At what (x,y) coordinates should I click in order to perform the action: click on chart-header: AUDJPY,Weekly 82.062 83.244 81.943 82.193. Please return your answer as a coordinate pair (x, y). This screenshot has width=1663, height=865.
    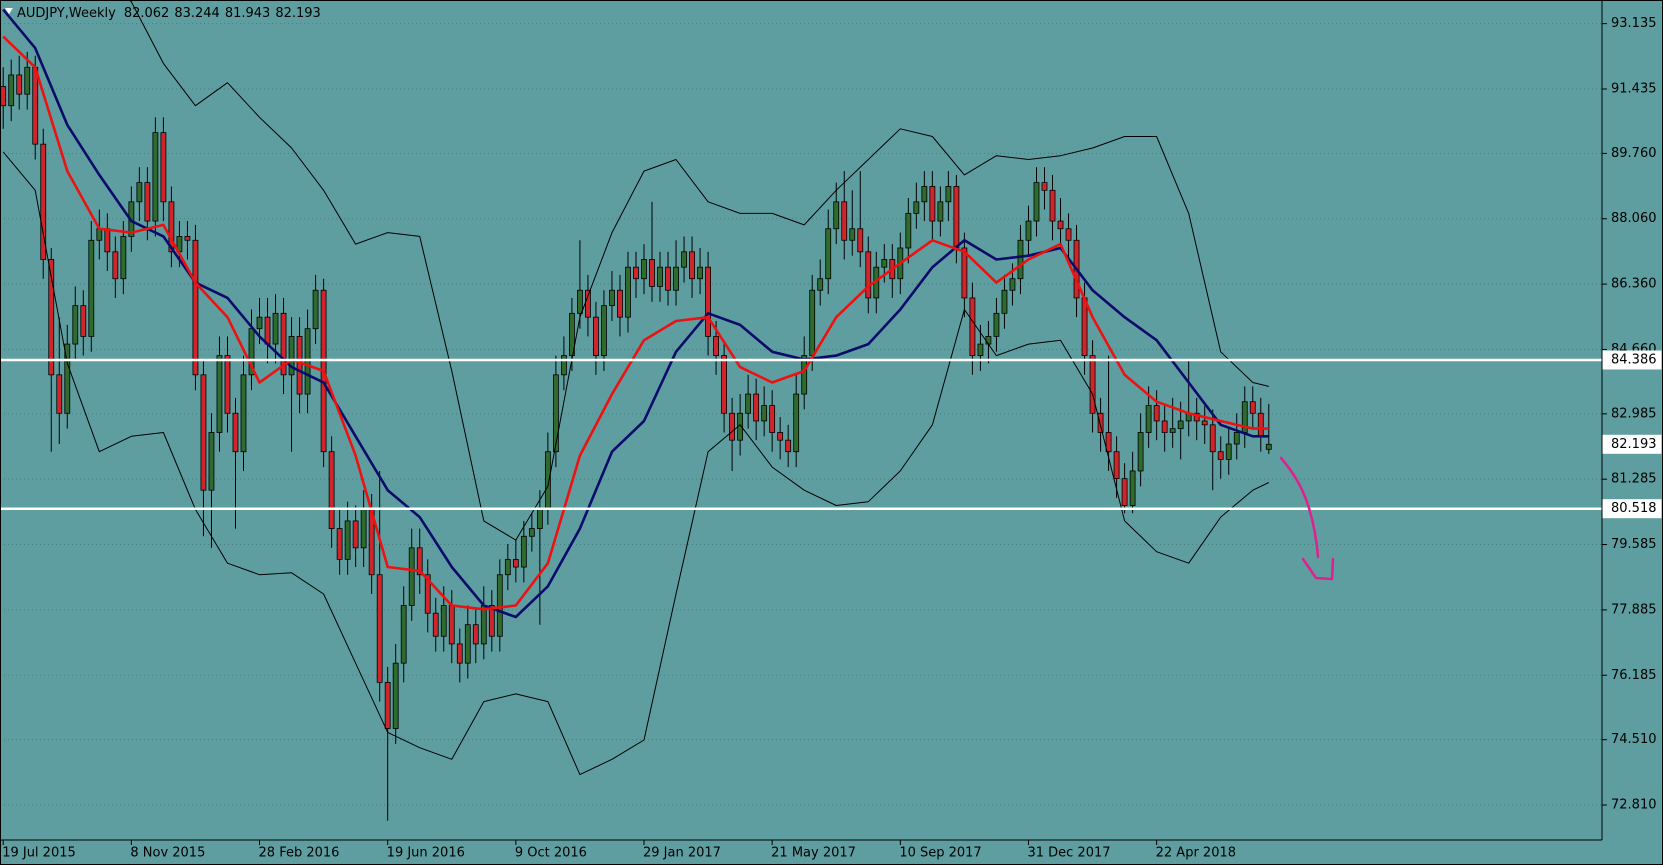
    Looking at the image, I should click on (169, 13).